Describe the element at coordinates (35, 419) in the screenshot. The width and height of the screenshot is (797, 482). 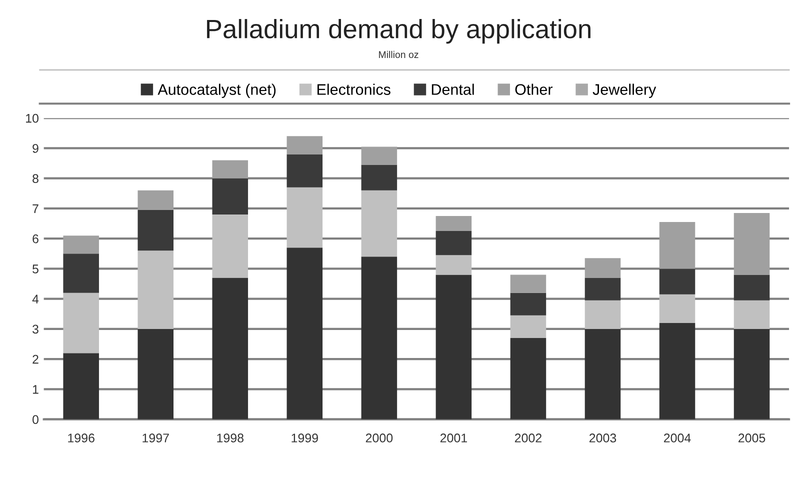
I see `y-tick-label: 0` at that location.